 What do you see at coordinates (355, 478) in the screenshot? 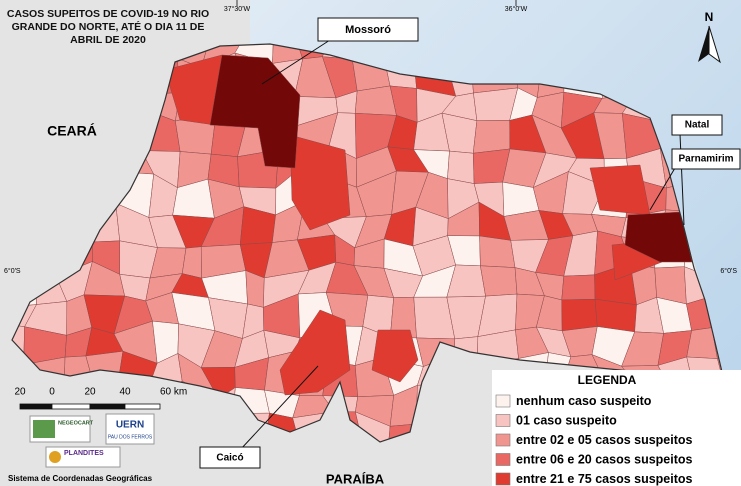
I see `neighbor-label: PARAÍBA` at bounding box center [355, 478].